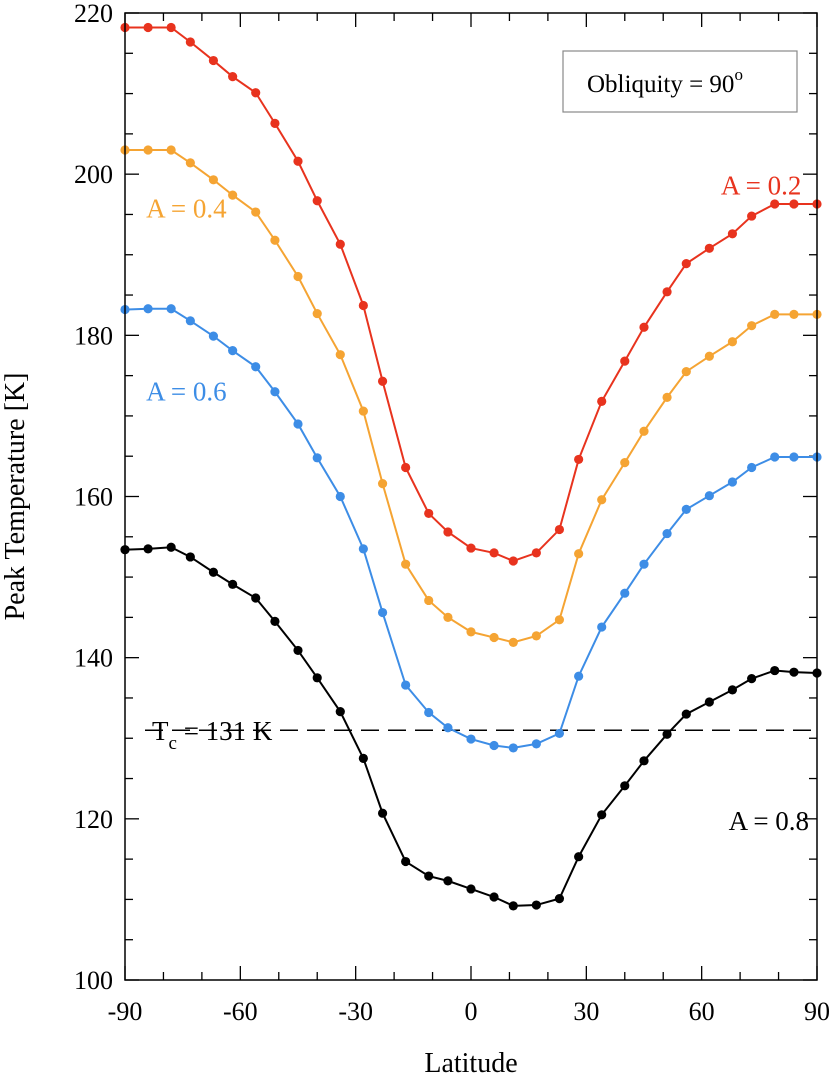  What do you see at coordinates (470, 1063) in the screenshot?
I see `x-axis-title: Latitude` at bounding box center [470, 1063].